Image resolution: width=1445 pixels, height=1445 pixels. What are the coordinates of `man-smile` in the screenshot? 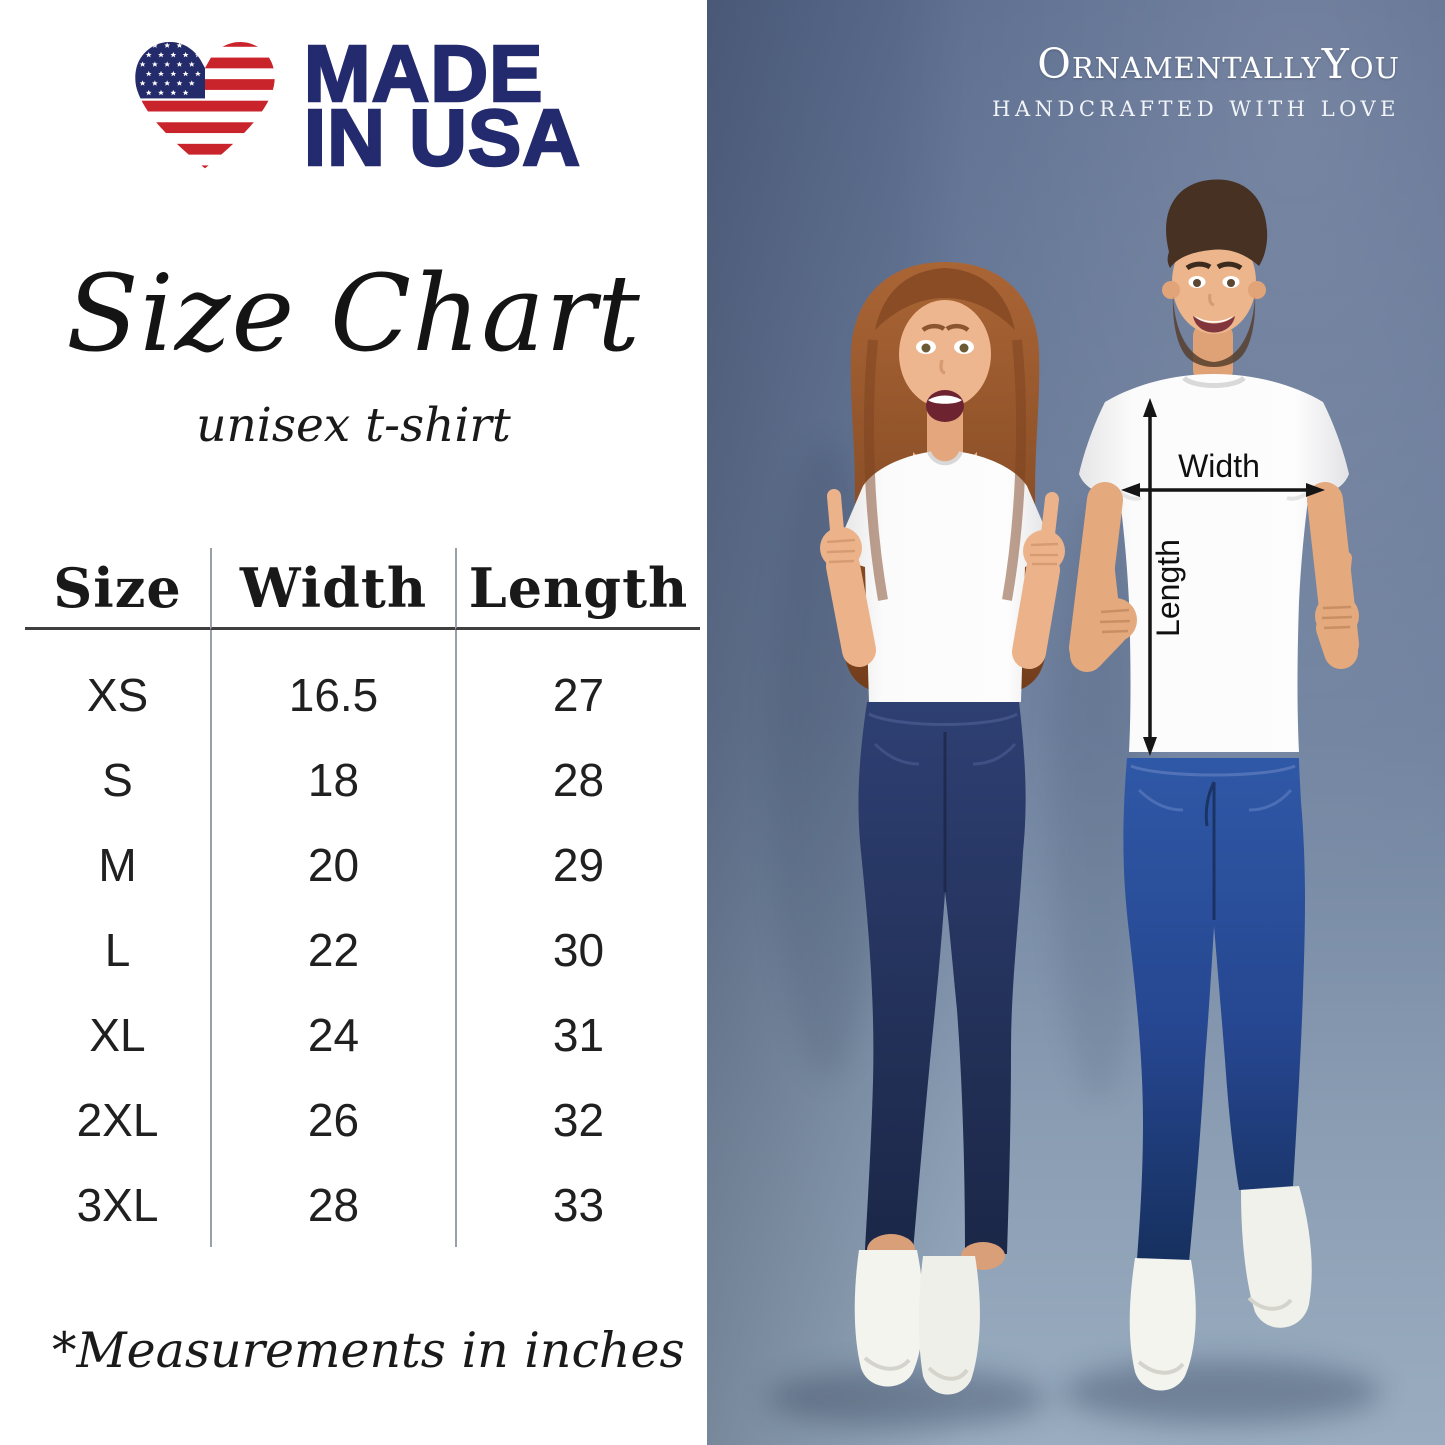 It's located at (1214, 324).